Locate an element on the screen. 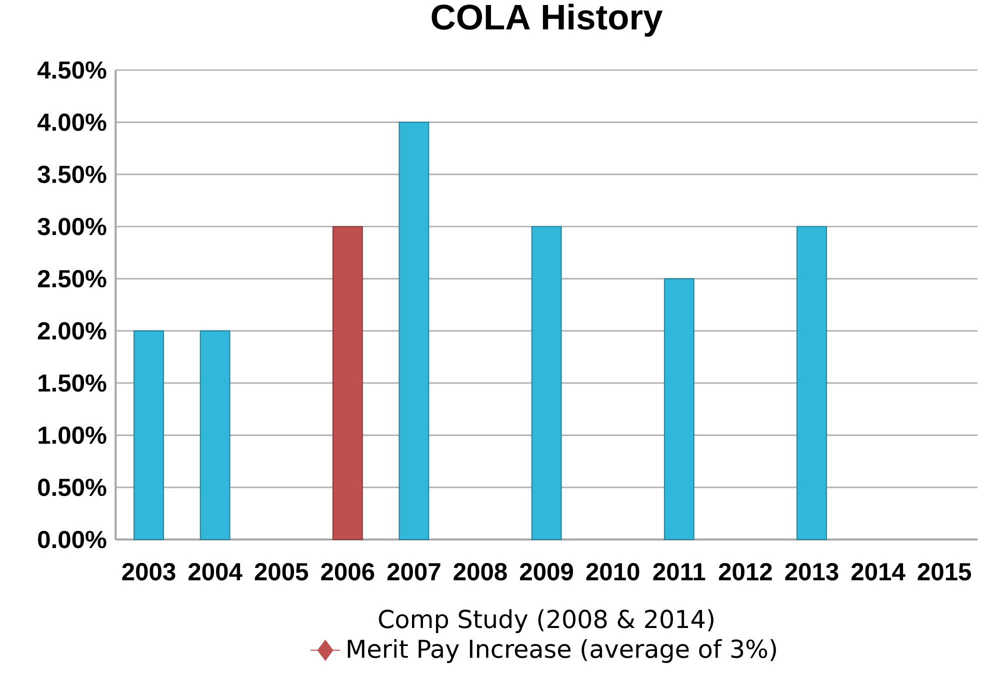 This screenshot has width=995, height=683. y-tick-label: 1.50% is located at coordinates (72, 383).